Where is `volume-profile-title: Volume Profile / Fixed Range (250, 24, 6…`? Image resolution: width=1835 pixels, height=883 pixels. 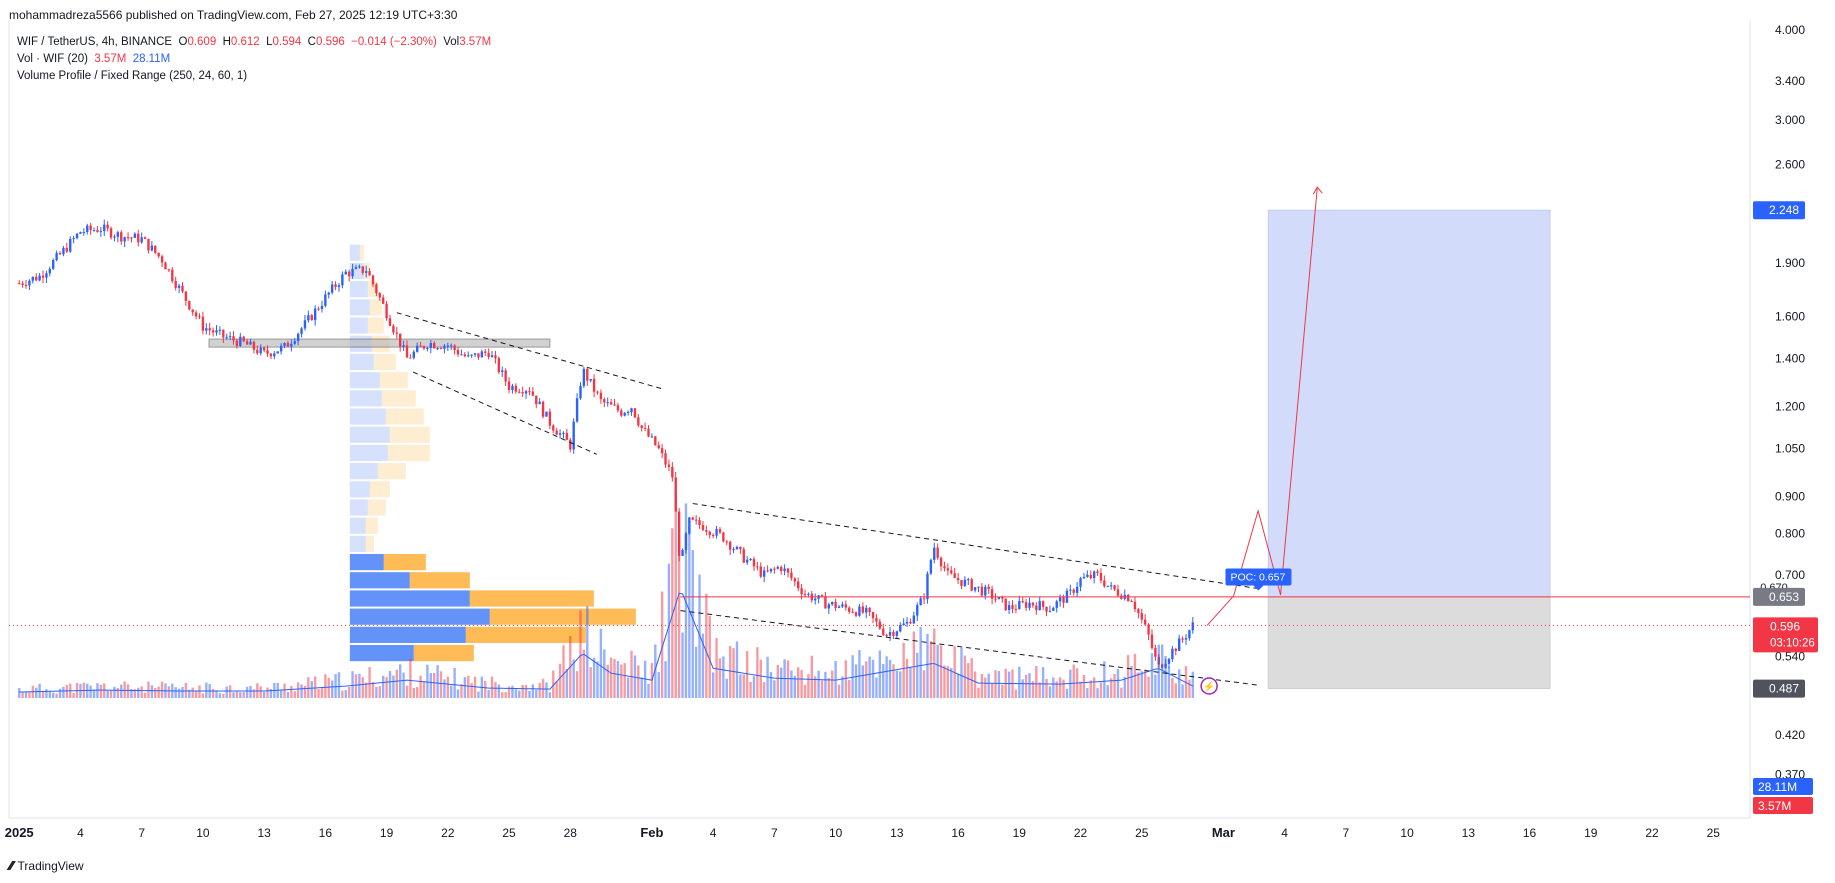 volume-profile-title: Volume Profile / Fixed Range (250, 24, 6… is located at coordinates (132, 76).